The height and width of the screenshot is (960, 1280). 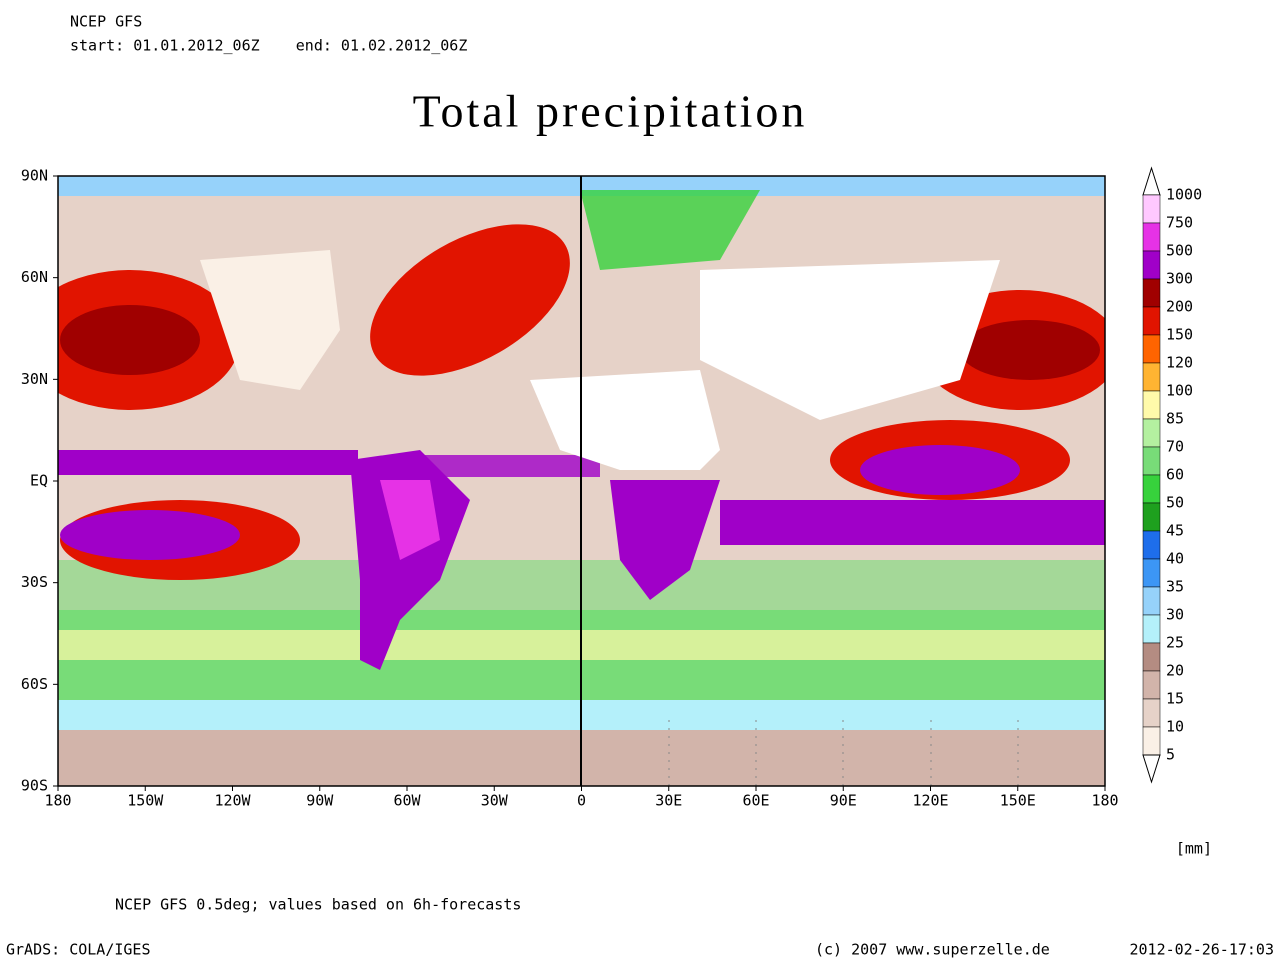 What do you see at coordinates (1179, 363) in the screenshot?
I see `colorbar-label: 120` at bounding box center [1179, 363].